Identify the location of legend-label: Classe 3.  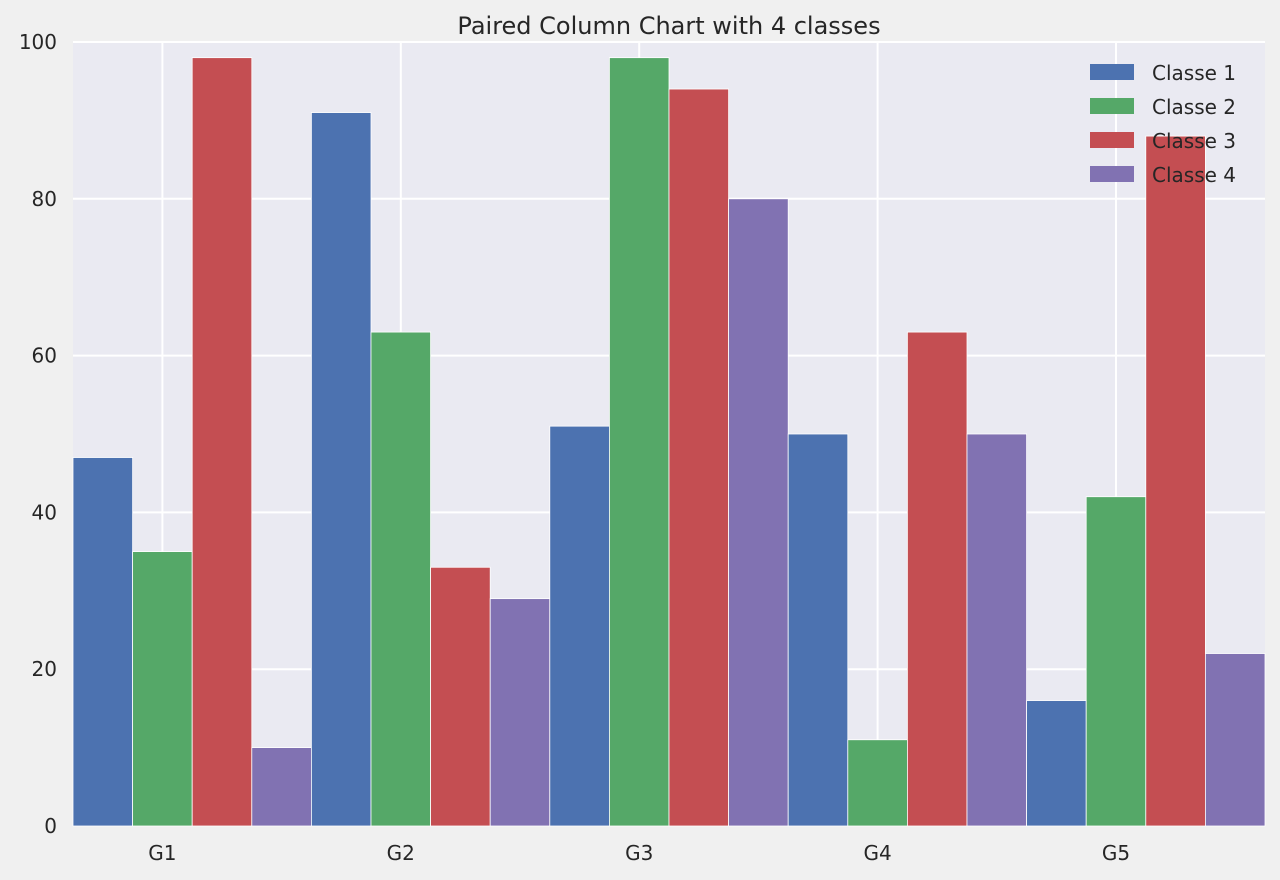
(1194, 141).